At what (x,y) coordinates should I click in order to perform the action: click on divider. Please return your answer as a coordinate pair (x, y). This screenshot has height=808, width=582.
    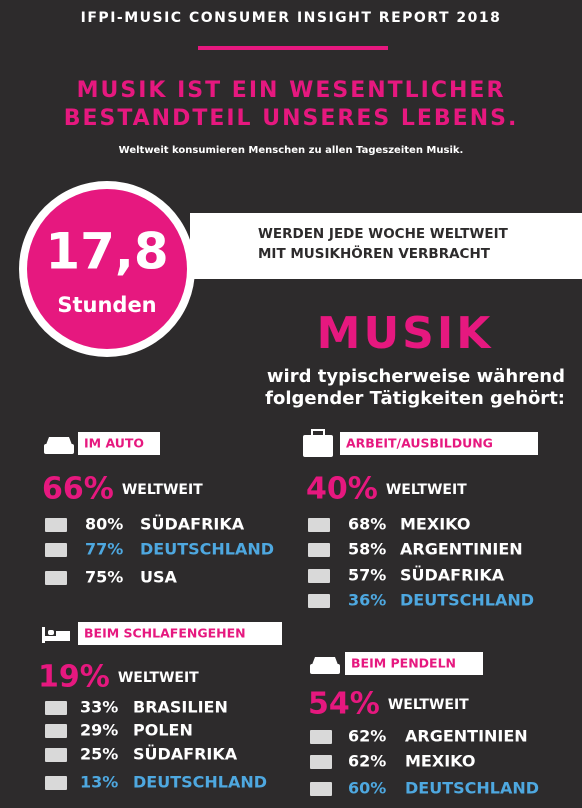
    Looking at the image, I should click on (293, 48).